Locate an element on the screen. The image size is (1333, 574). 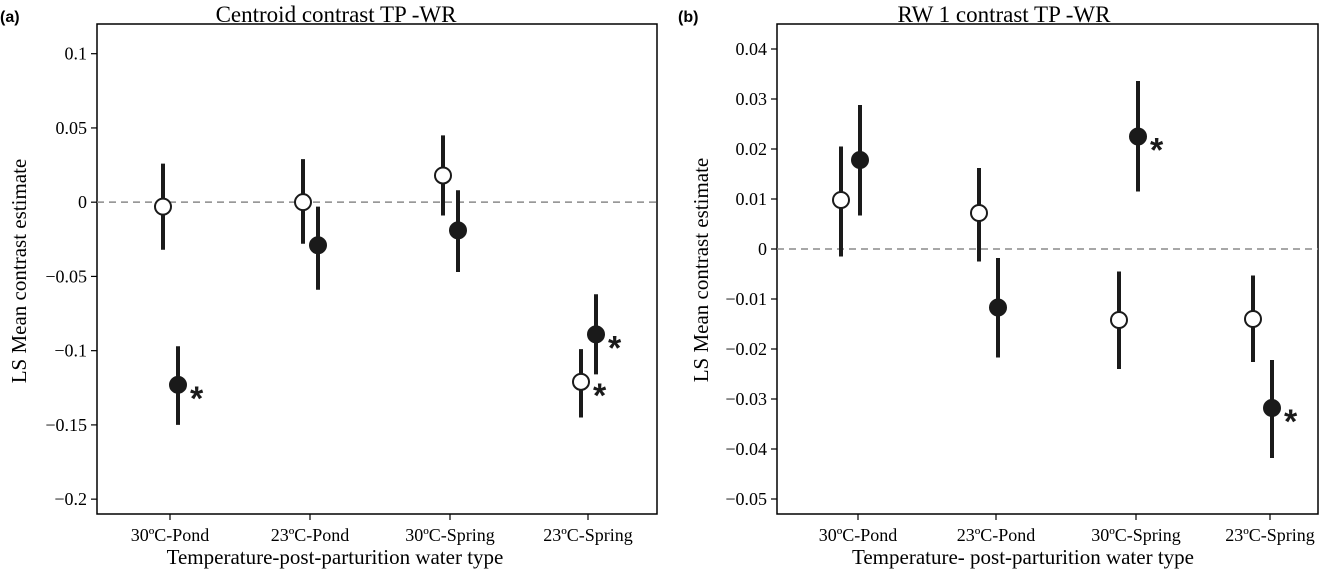
panel-b-x-tick-label: 30ºC-Spring is located at coordinates (1136, 535).